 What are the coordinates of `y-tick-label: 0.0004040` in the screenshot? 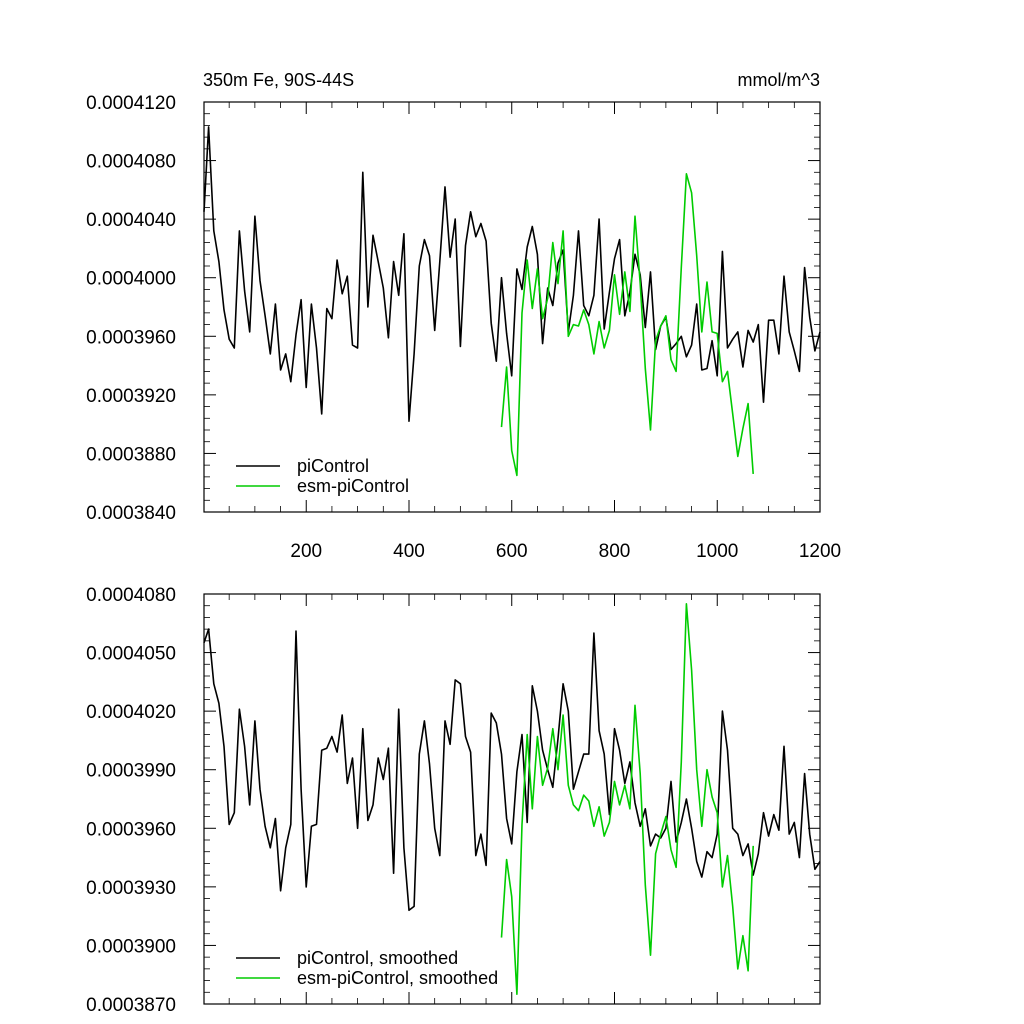 It's located at (131, 220).